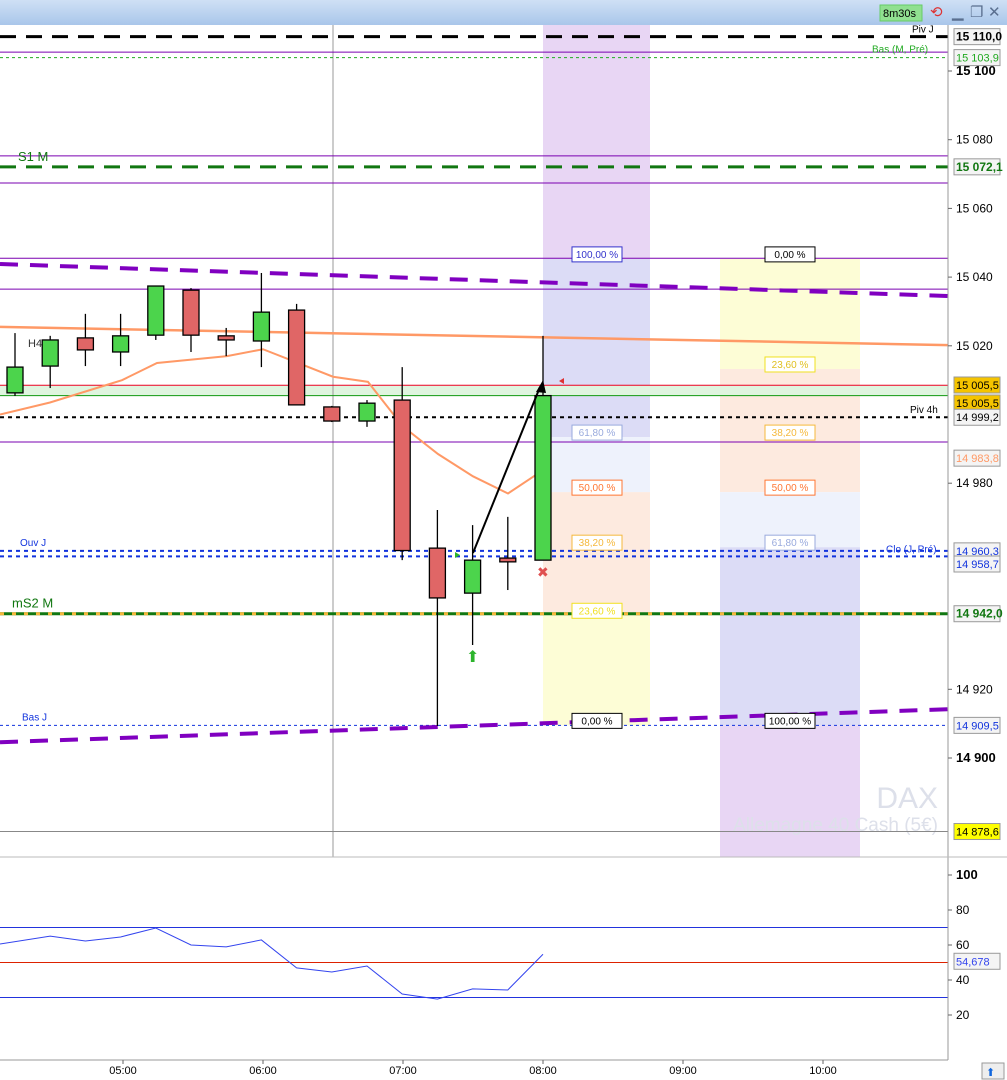 Image resolution: width=1007 pixels, height=1080 pixels. Describe the element at coordinates (506, 470) in the screenshot. I see `trend-arrow` at that location.